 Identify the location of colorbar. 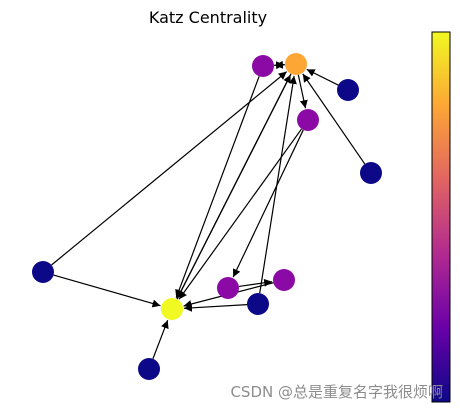
(441, 217).